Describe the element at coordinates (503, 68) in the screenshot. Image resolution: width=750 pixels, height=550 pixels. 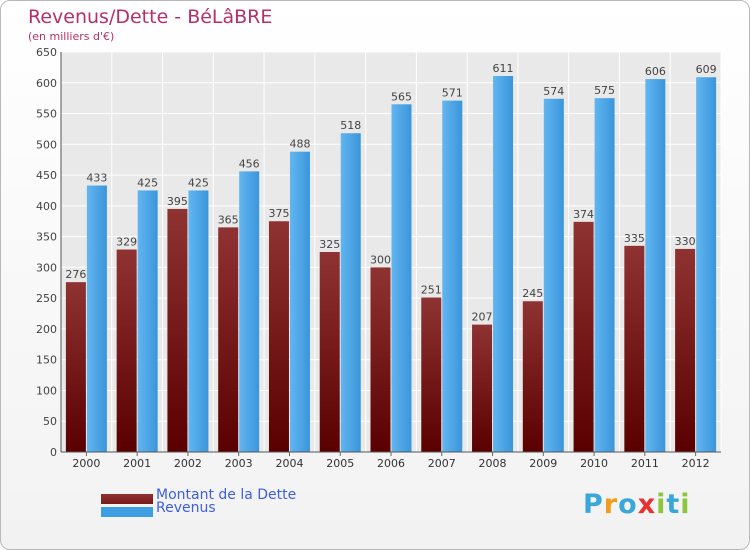
I see `data-label-revenus: 611` at that location.